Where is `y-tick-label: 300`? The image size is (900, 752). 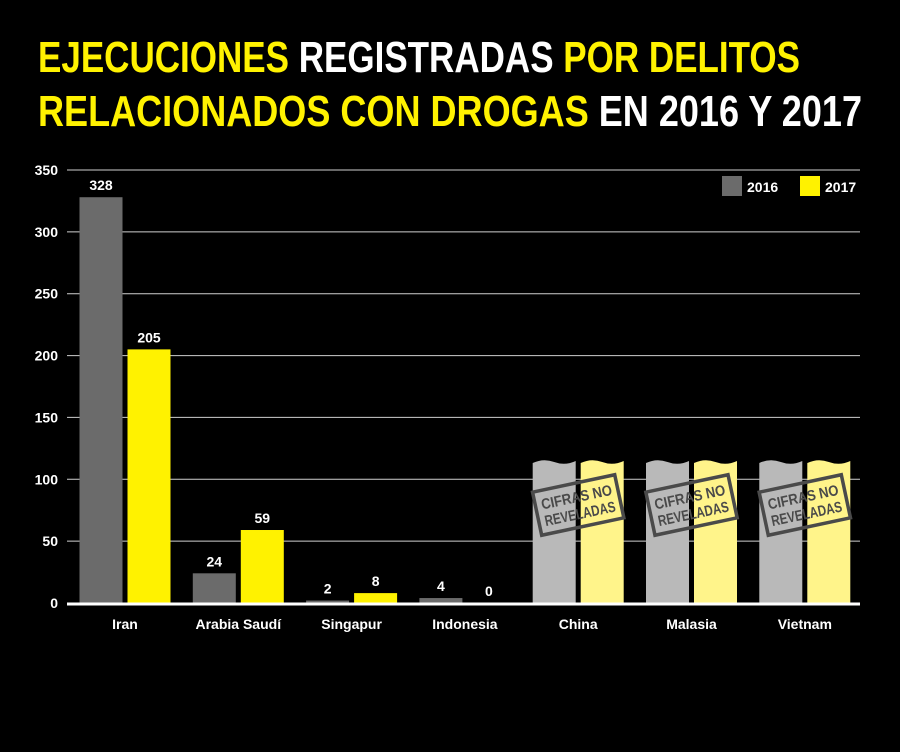 y-tick-label: 300 is located at coordinates (47, 232).